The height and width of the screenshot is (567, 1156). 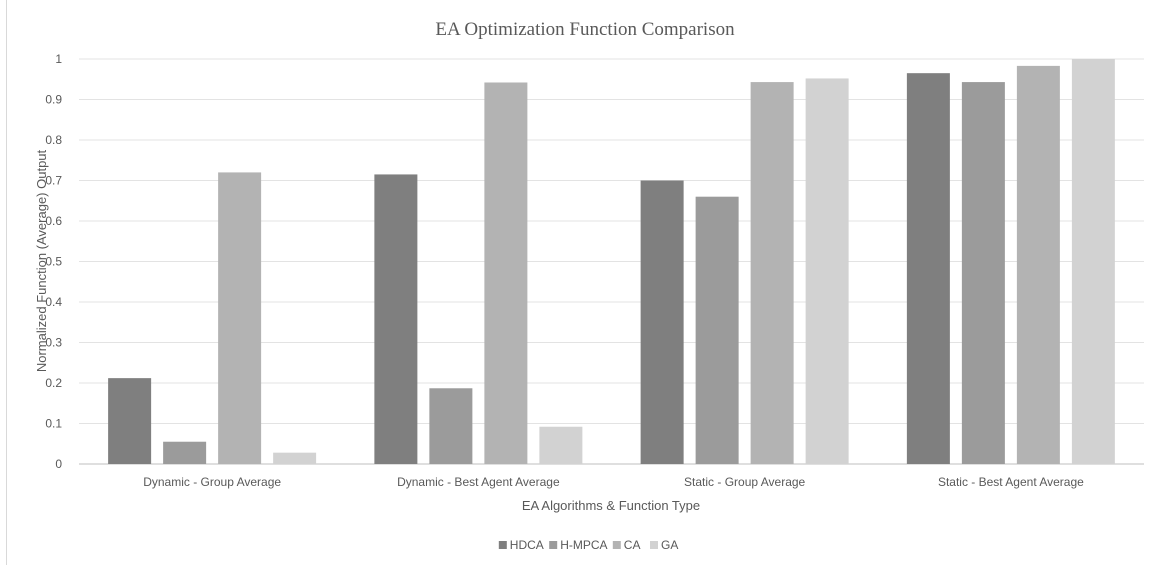 What do you see at coordinates (58, 59) in the screenshot?
I see `y-tick-label: 1` at bounding box center [58, 59].